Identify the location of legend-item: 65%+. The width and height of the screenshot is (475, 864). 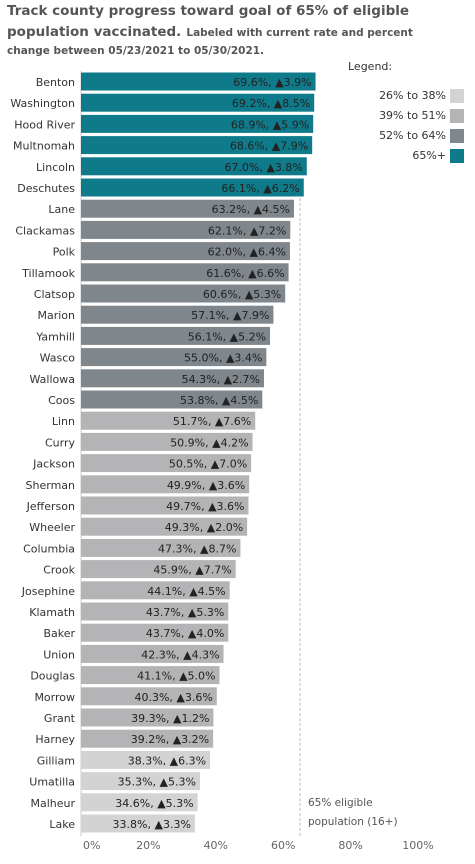
(404, 156).